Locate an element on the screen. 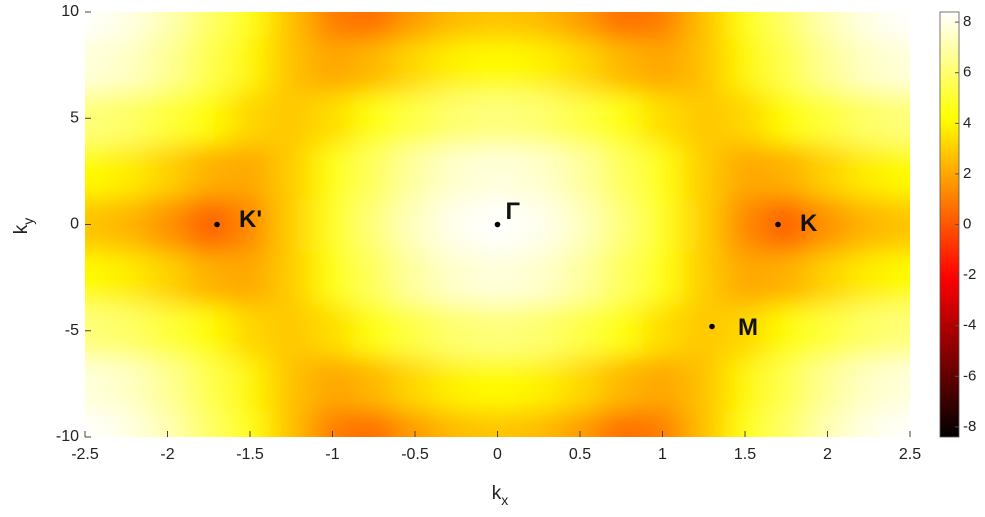 The height and width of the screenshot is (517, 985). point-label: Γ is located at coordinates (513, 211).